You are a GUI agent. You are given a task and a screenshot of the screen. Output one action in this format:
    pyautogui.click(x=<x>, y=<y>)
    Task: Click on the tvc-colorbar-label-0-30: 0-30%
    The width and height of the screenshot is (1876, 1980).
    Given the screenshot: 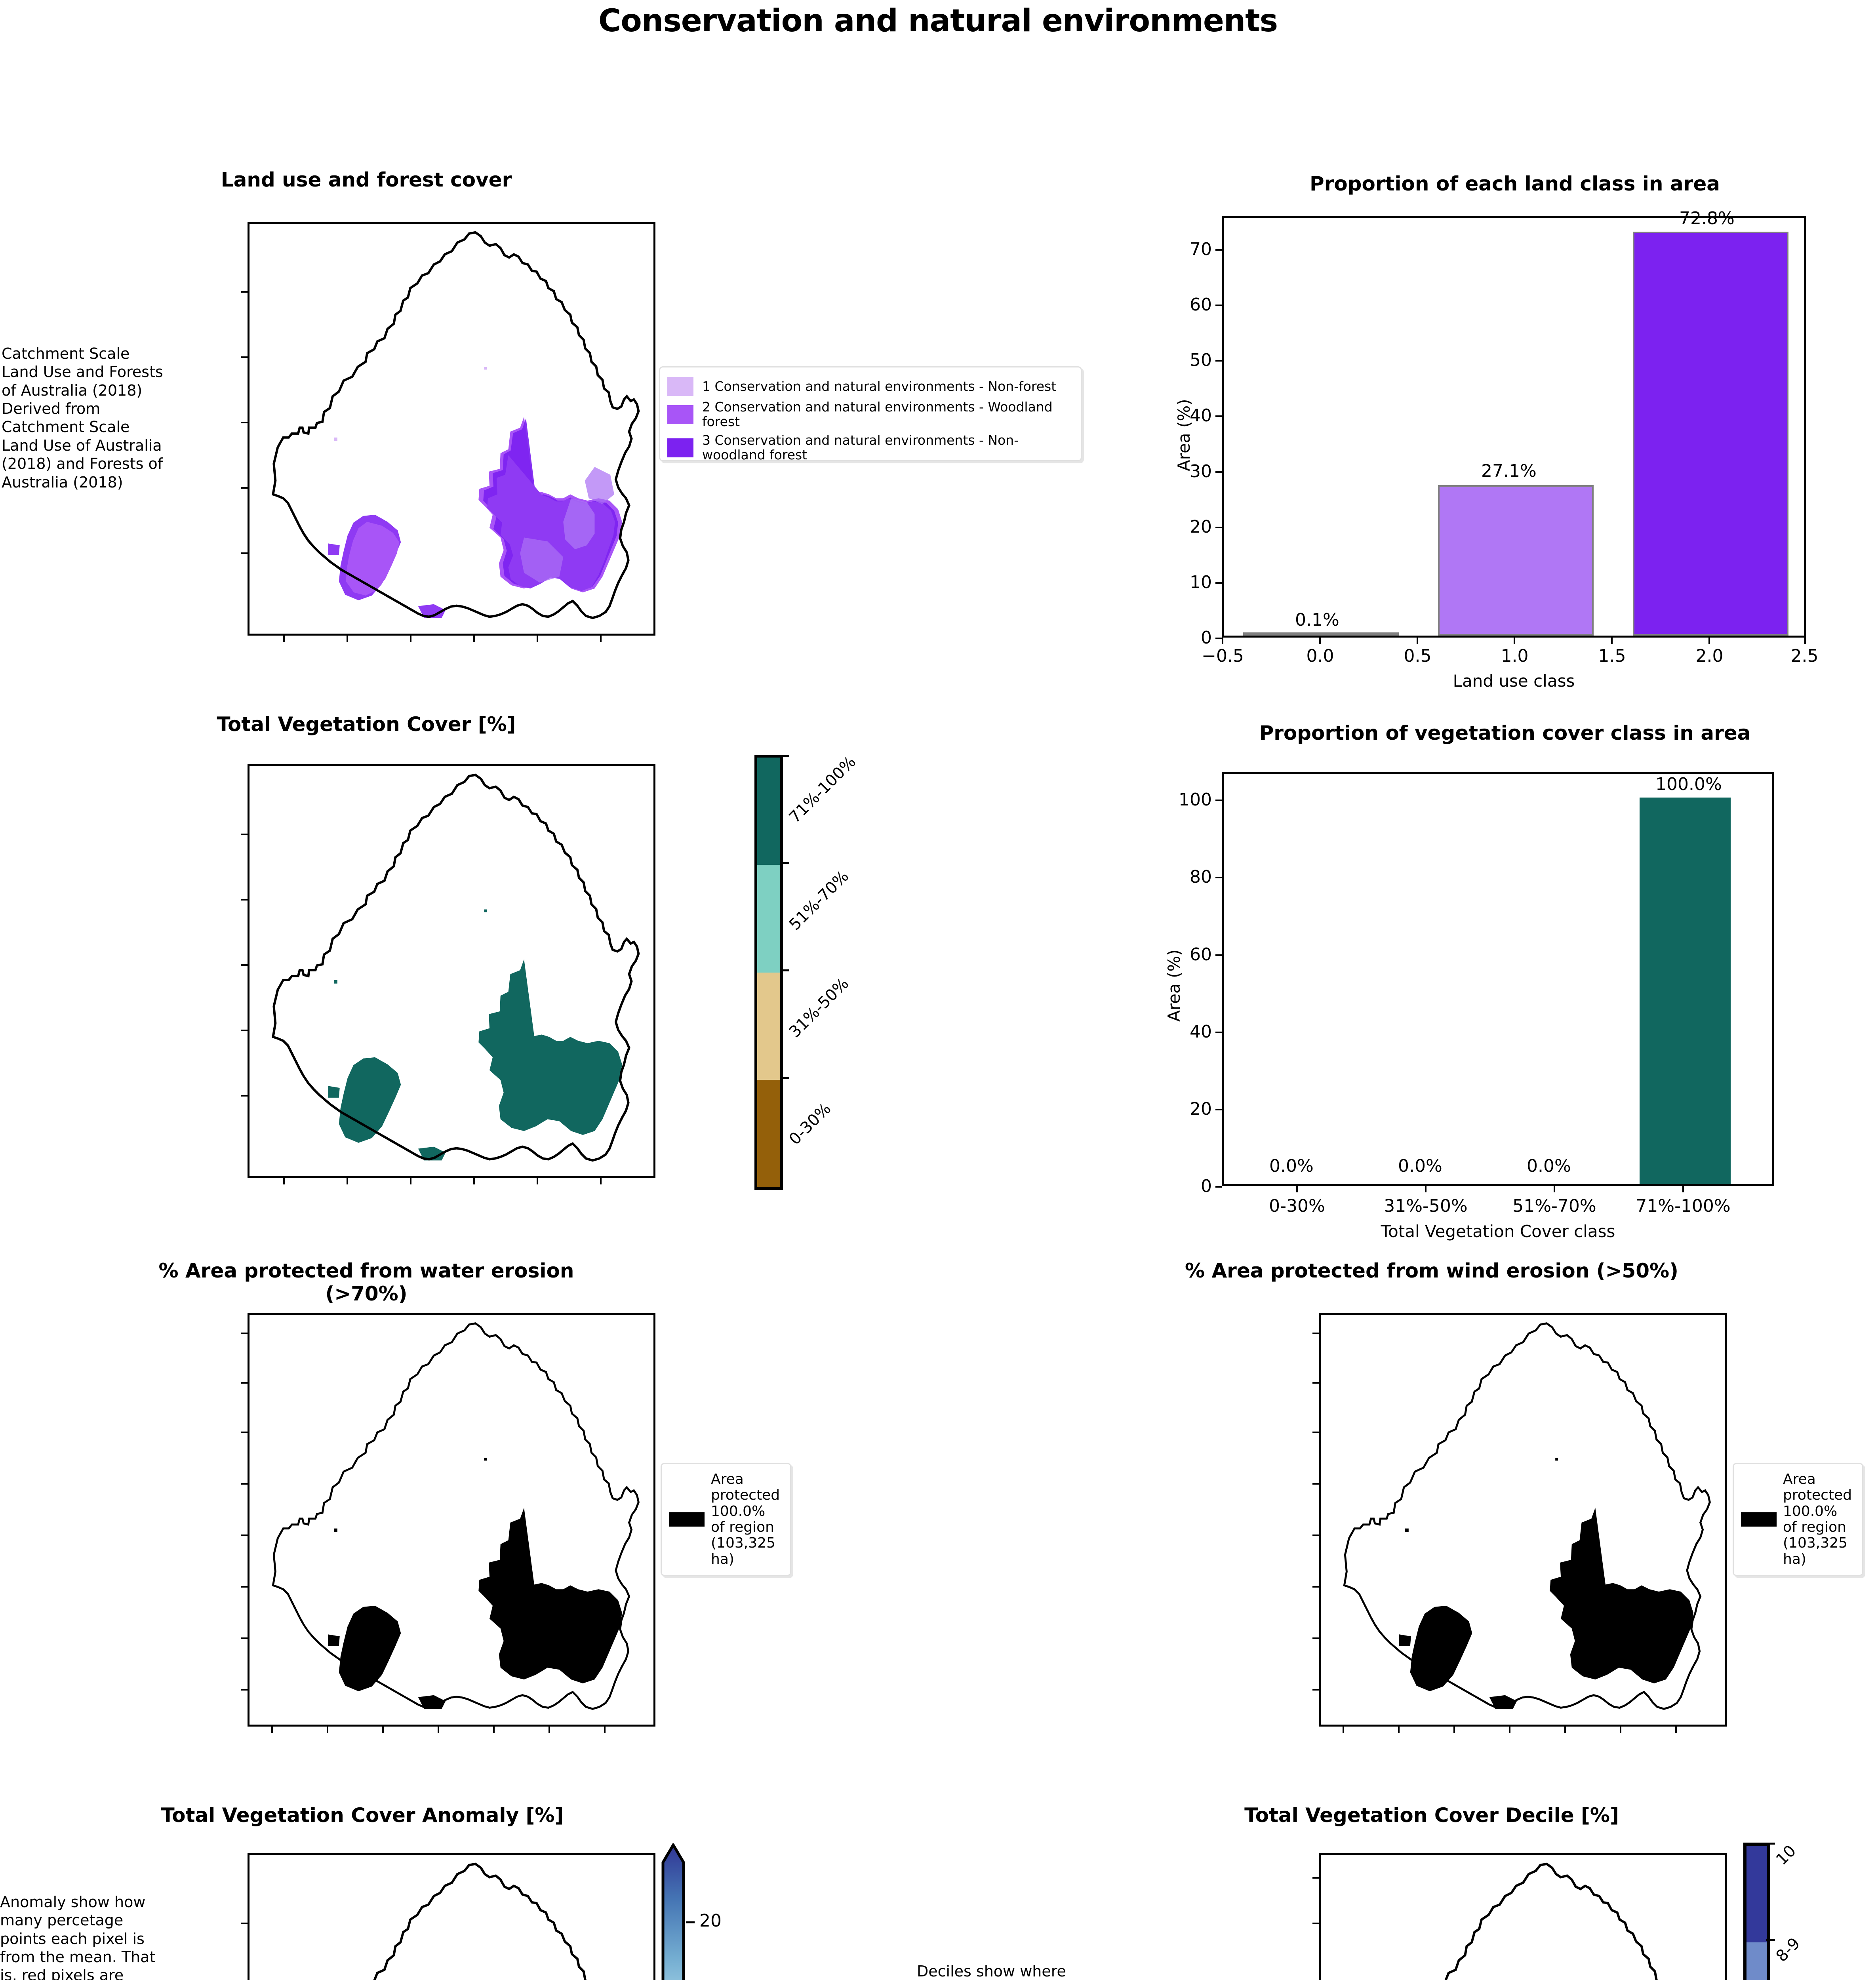 What is the action you would take?
    pyautogui.click(x=810, y=1124)
    